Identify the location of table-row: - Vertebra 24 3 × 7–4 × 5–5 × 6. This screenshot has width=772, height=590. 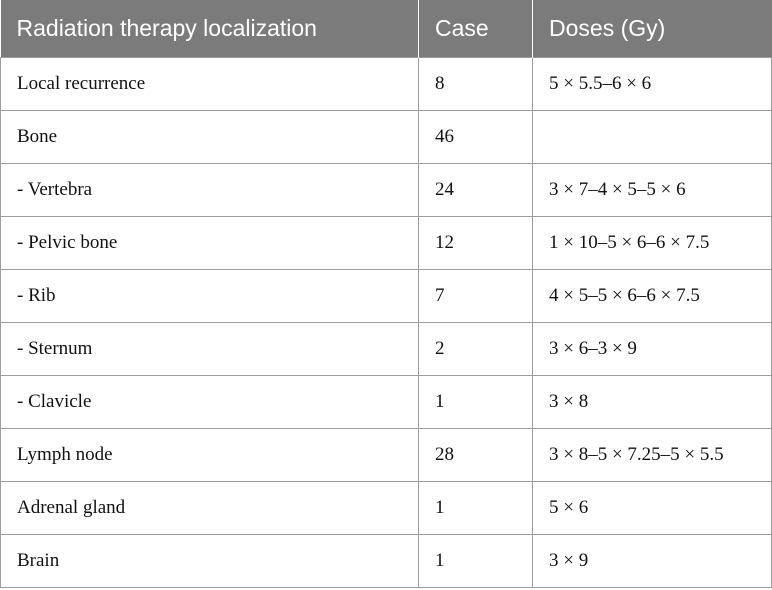
(386, 189).